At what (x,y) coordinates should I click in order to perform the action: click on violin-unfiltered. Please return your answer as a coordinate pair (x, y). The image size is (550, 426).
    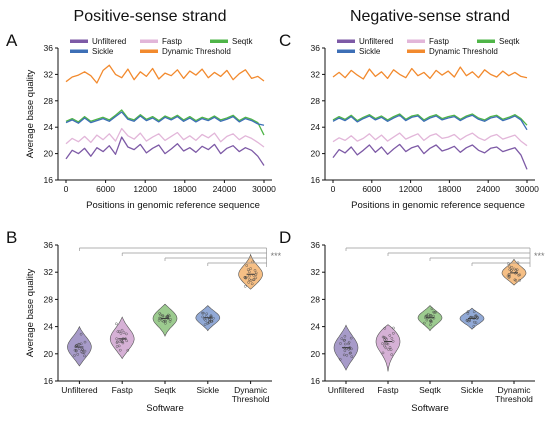
    Looking at the image, I should click on (79, 346).